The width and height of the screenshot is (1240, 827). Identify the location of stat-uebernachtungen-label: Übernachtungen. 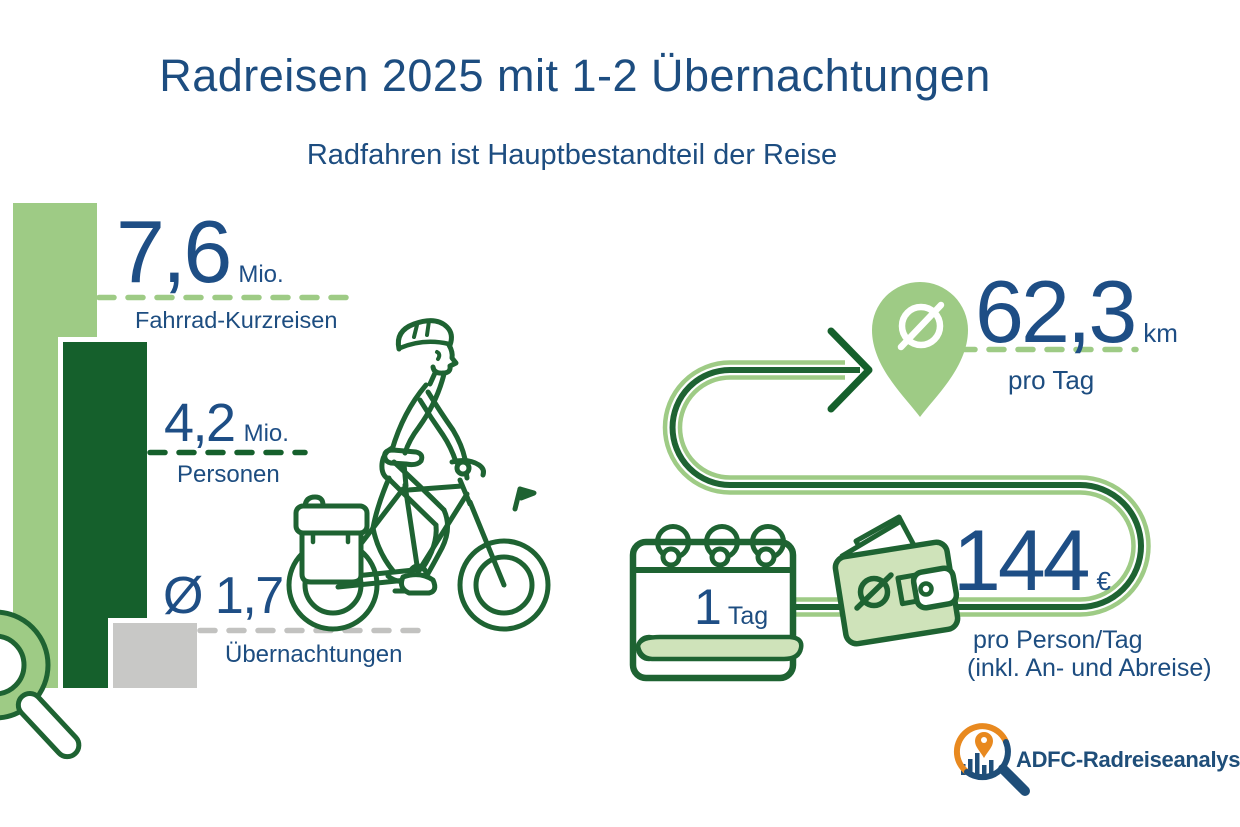
(314, 654).